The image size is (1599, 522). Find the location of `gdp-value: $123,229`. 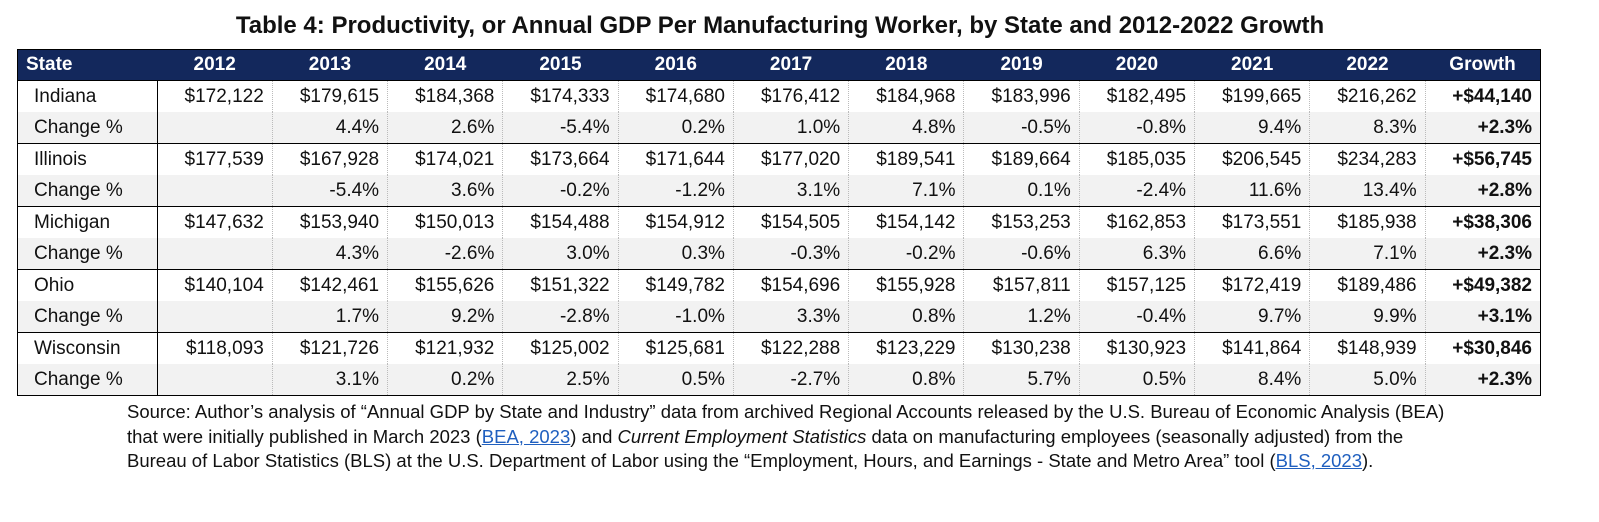

gdp-value: $123,229 is located at coordinates (906, 348).